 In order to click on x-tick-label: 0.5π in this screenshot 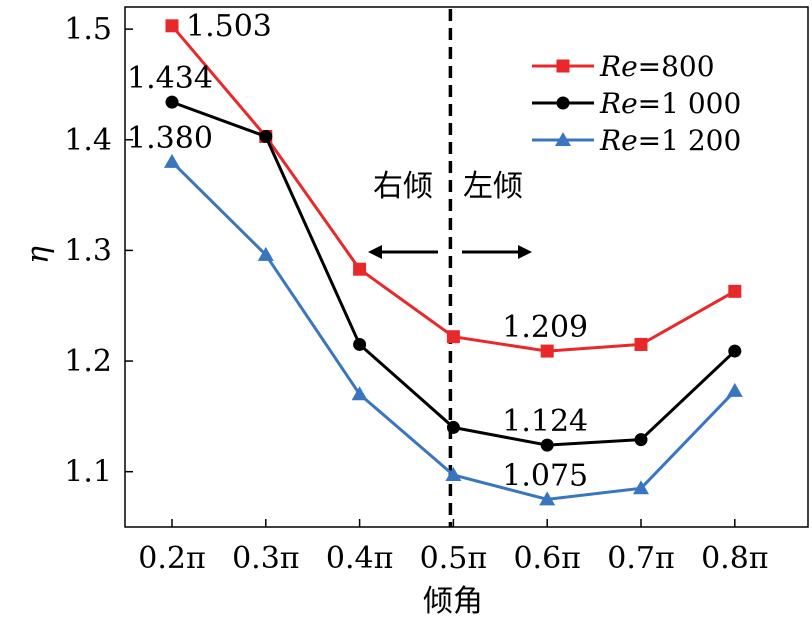, I will do `click(453, 558)`.